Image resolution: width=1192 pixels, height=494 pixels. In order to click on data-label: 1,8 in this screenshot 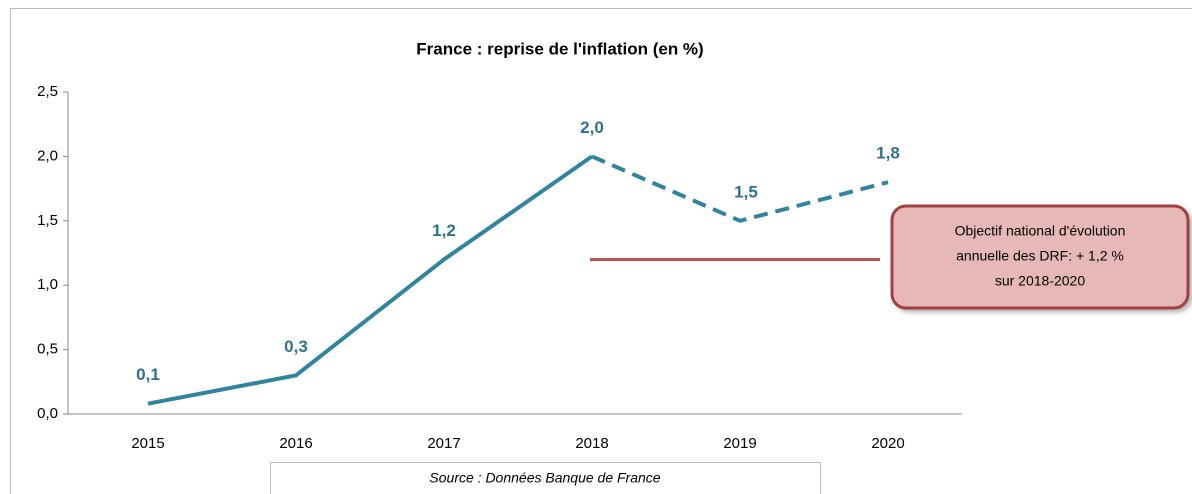, I will do `click(888, 153)`.